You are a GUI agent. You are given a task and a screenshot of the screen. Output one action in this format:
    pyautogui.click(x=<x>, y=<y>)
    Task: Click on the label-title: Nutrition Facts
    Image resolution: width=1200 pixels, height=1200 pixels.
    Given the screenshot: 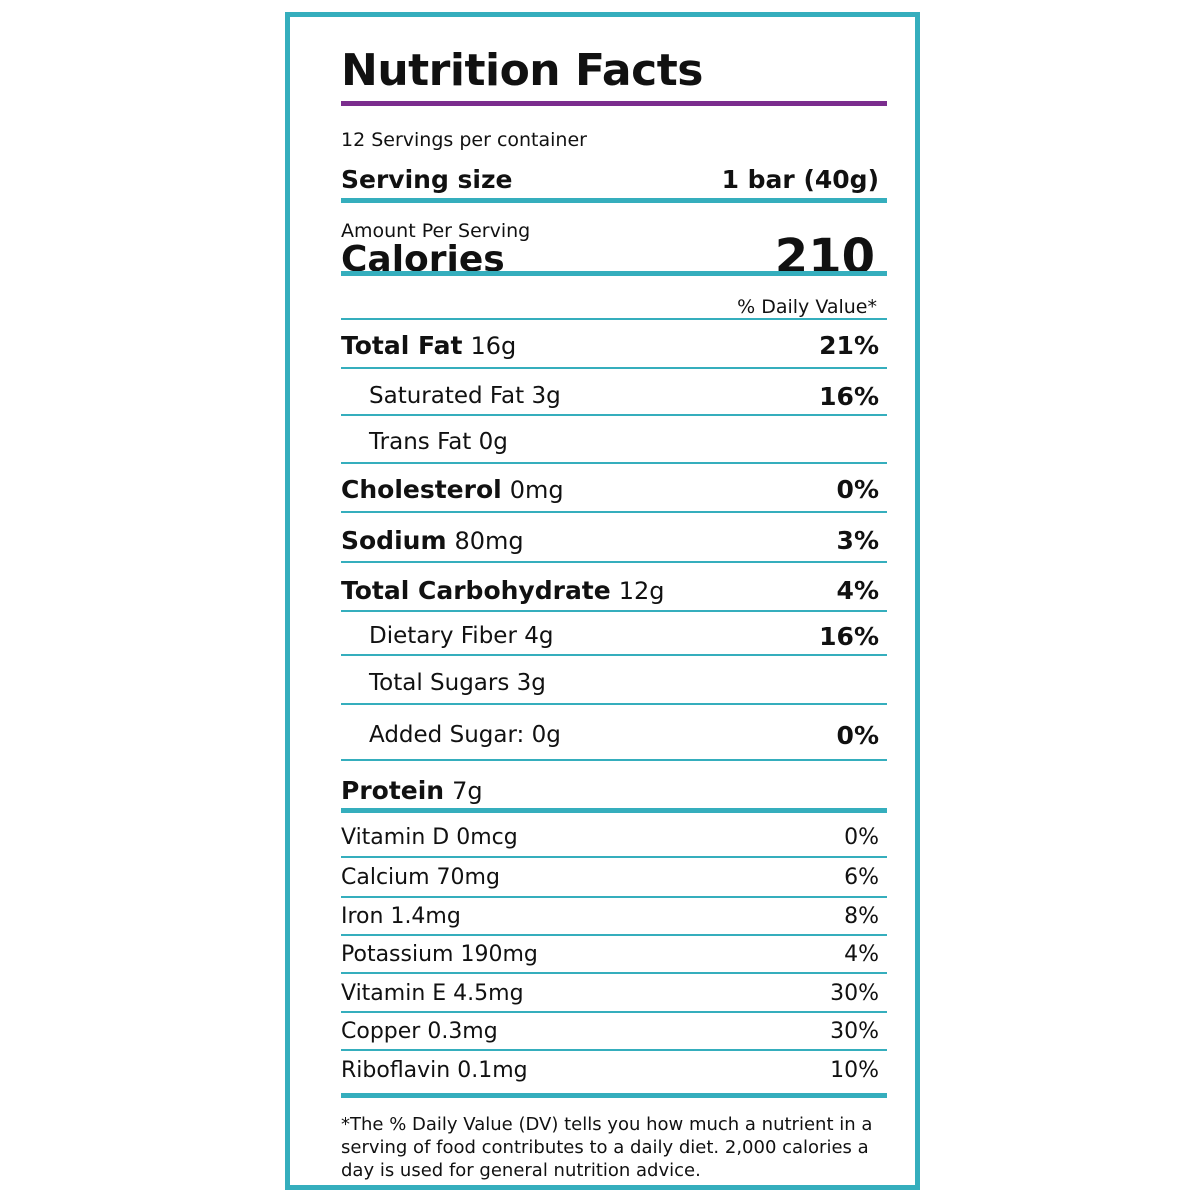 What is the action you would take?
    pyautogui.click(x=522, y=70)
    